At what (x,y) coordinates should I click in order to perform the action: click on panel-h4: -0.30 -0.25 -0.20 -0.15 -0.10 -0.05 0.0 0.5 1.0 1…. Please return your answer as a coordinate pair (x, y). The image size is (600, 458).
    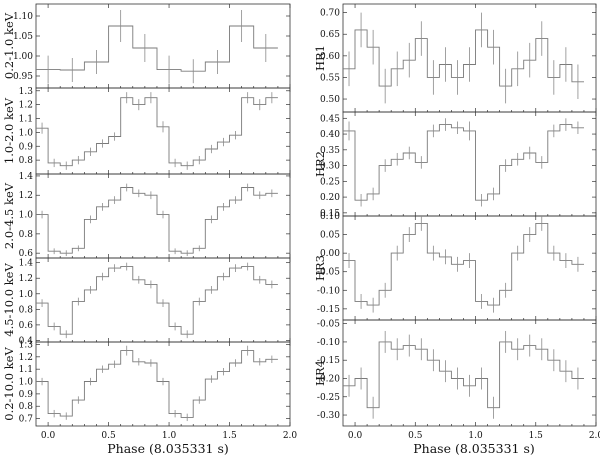
    Looking at the image, I should click on (456, 380).